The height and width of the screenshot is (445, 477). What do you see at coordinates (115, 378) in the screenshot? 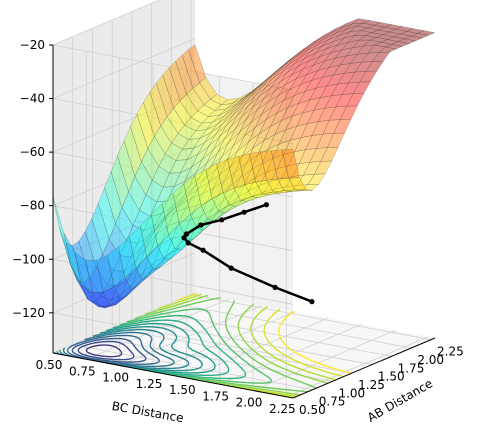
I see `bc-tick-label: 1.00` at bounding box center [115, 378].